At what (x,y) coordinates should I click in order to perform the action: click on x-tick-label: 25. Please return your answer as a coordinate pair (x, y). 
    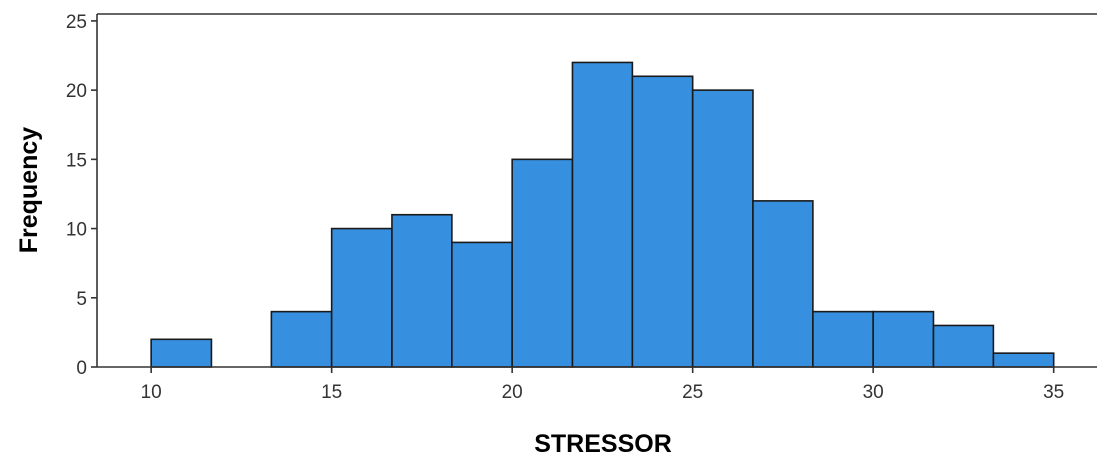
    Looking at the image, I should click on (692, 392).